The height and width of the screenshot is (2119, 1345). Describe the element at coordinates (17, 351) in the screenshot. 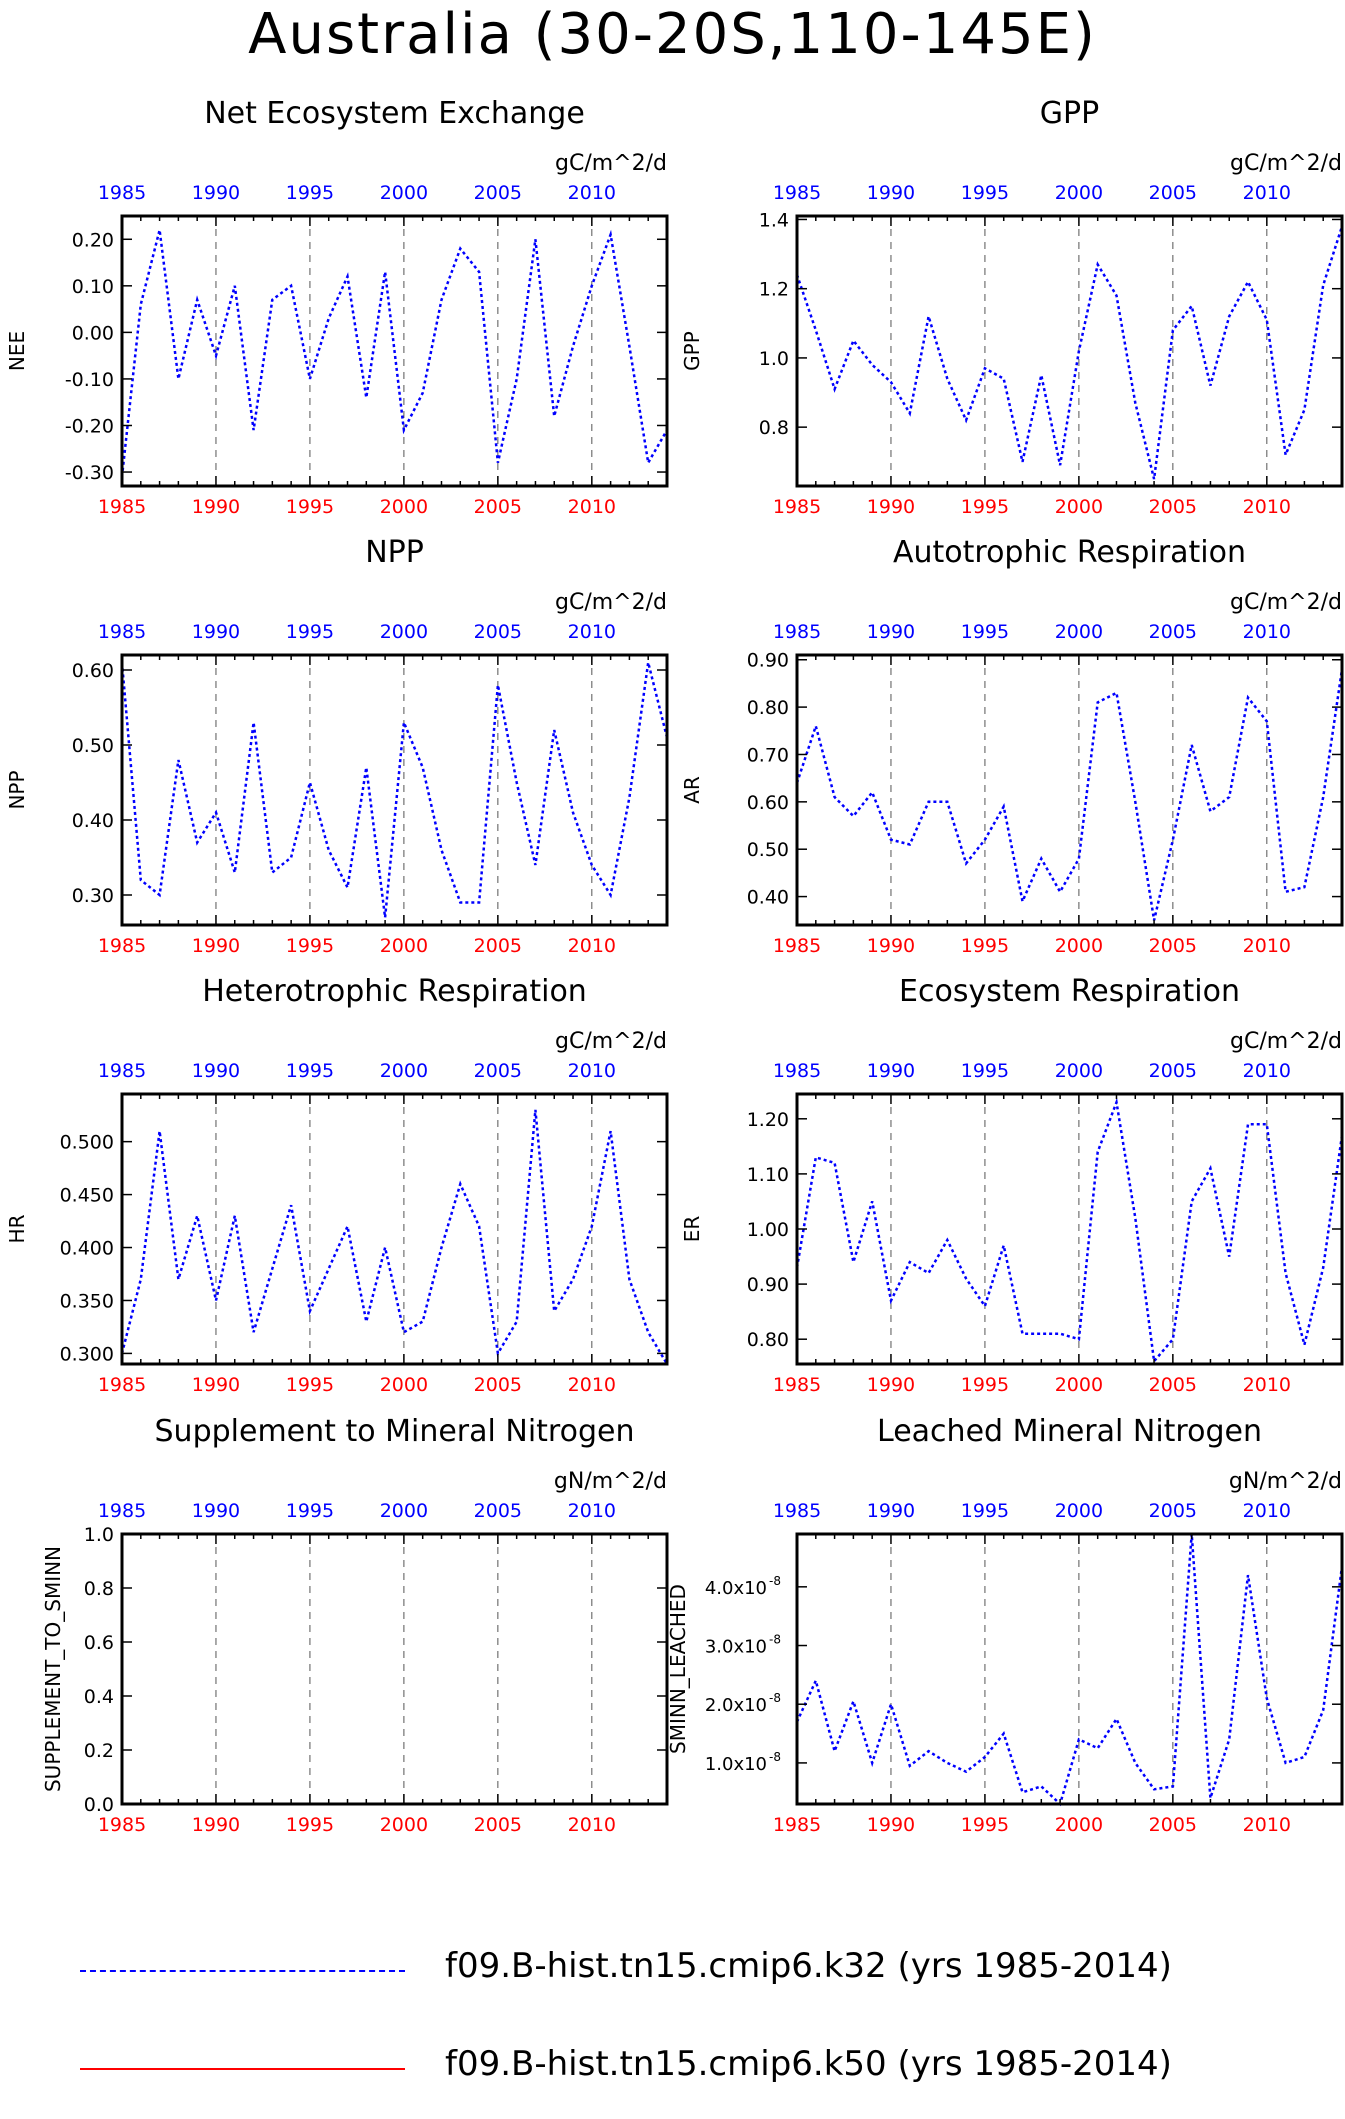

I see `y-axis-label: NEE` at that location.